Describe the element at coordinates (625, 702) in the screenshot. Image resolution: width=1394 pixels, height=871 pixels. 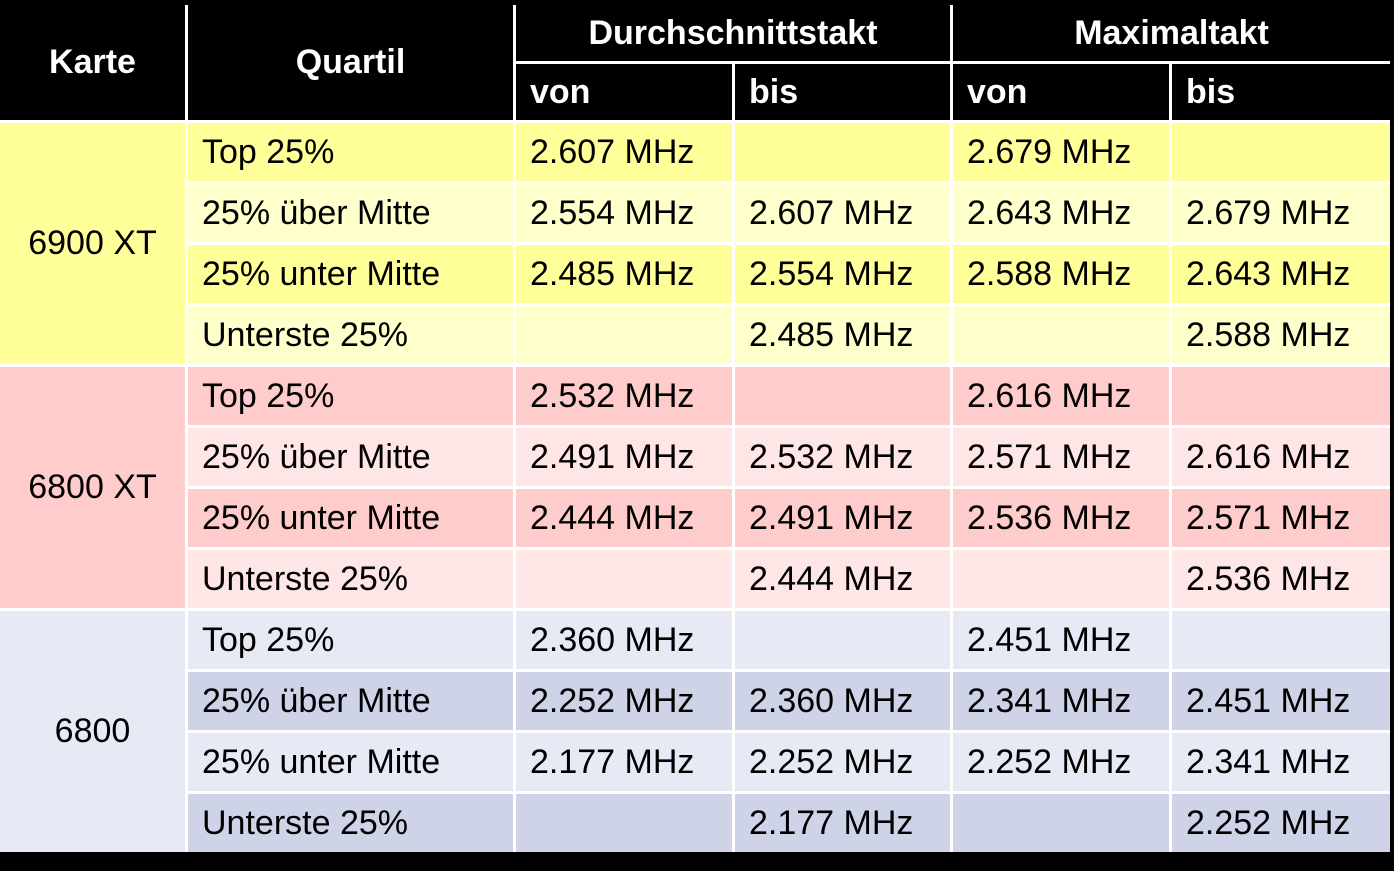
I see `avg-from-cell: 2.252 MHz` at that location.